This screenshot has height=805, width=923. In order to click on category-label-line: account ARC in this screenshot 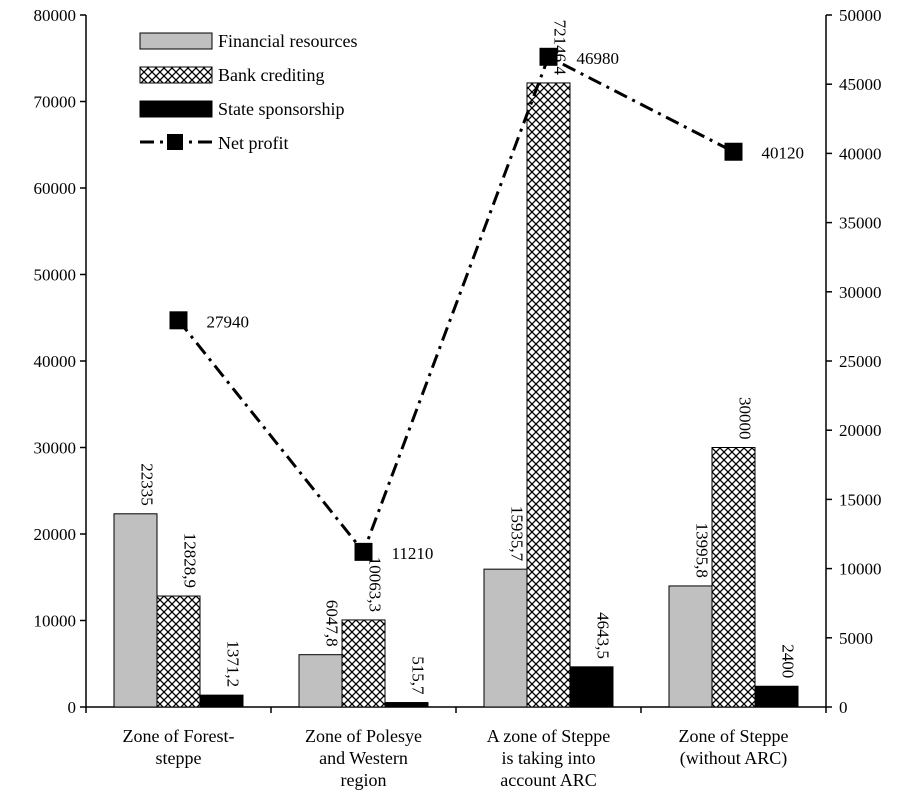, I will do `click(548, 780)`.